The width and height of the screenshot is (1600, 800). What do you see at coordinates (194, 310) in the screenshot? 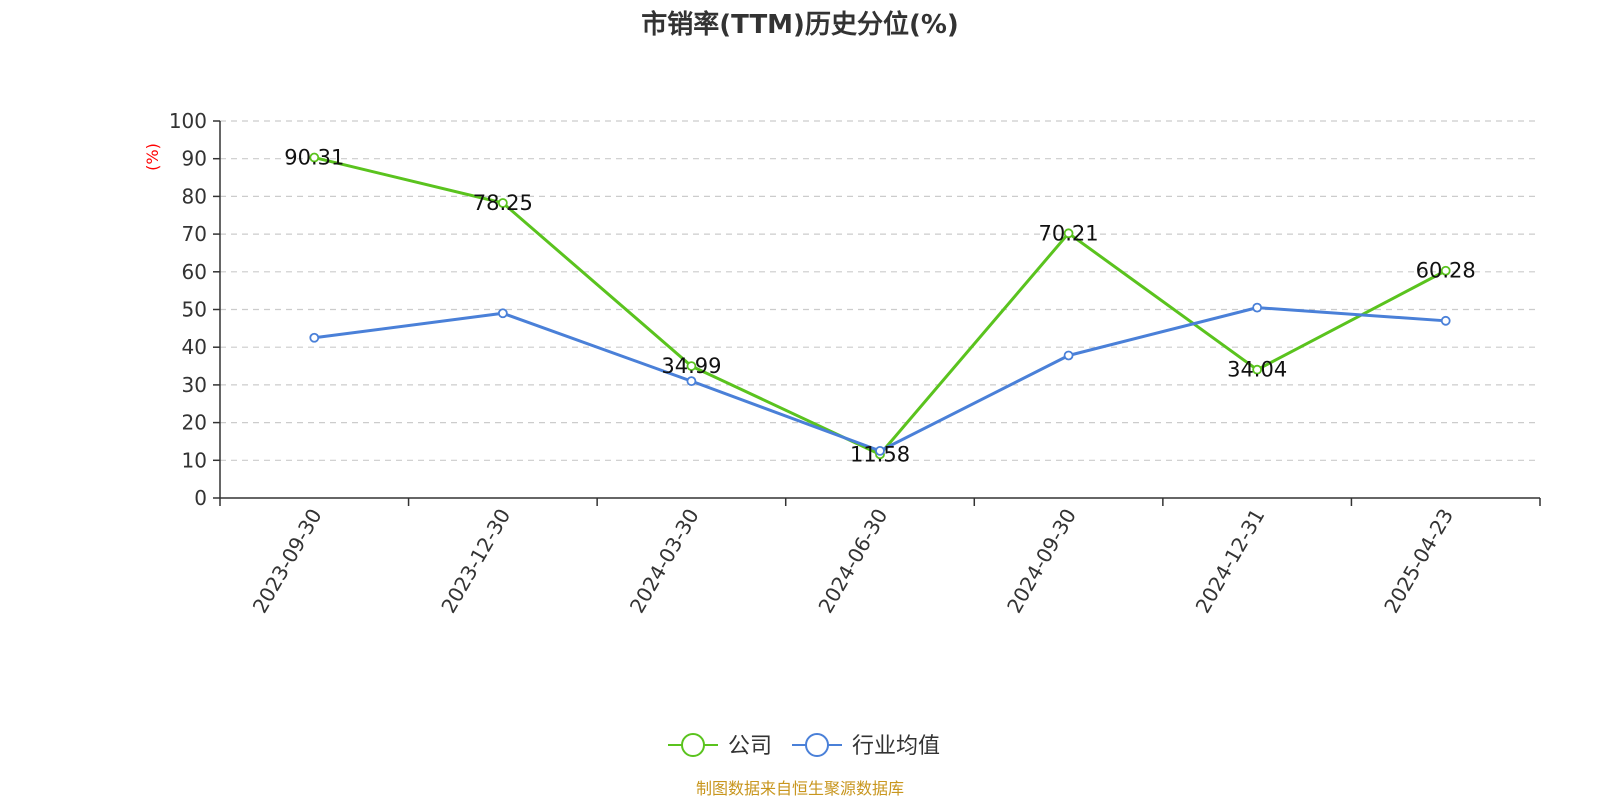
I see `y-tick-label: 50` at bounding box center [194, 310].